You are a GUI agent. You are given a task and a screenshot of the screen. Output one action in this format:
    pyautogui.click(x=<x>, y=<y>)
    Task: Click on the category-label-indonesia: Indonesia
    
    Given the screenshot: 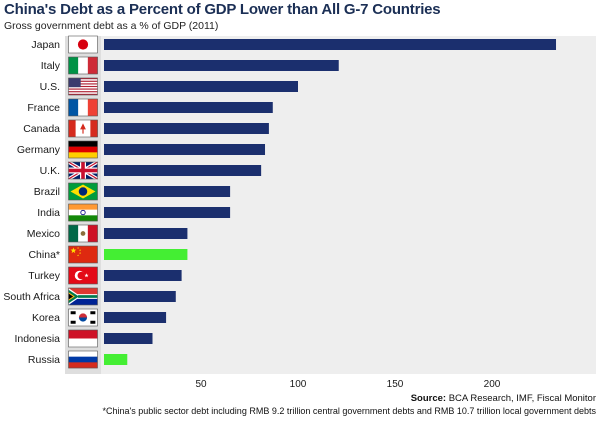 What is the action you would take?
    pyautogui.click(x=37, y=339)
    